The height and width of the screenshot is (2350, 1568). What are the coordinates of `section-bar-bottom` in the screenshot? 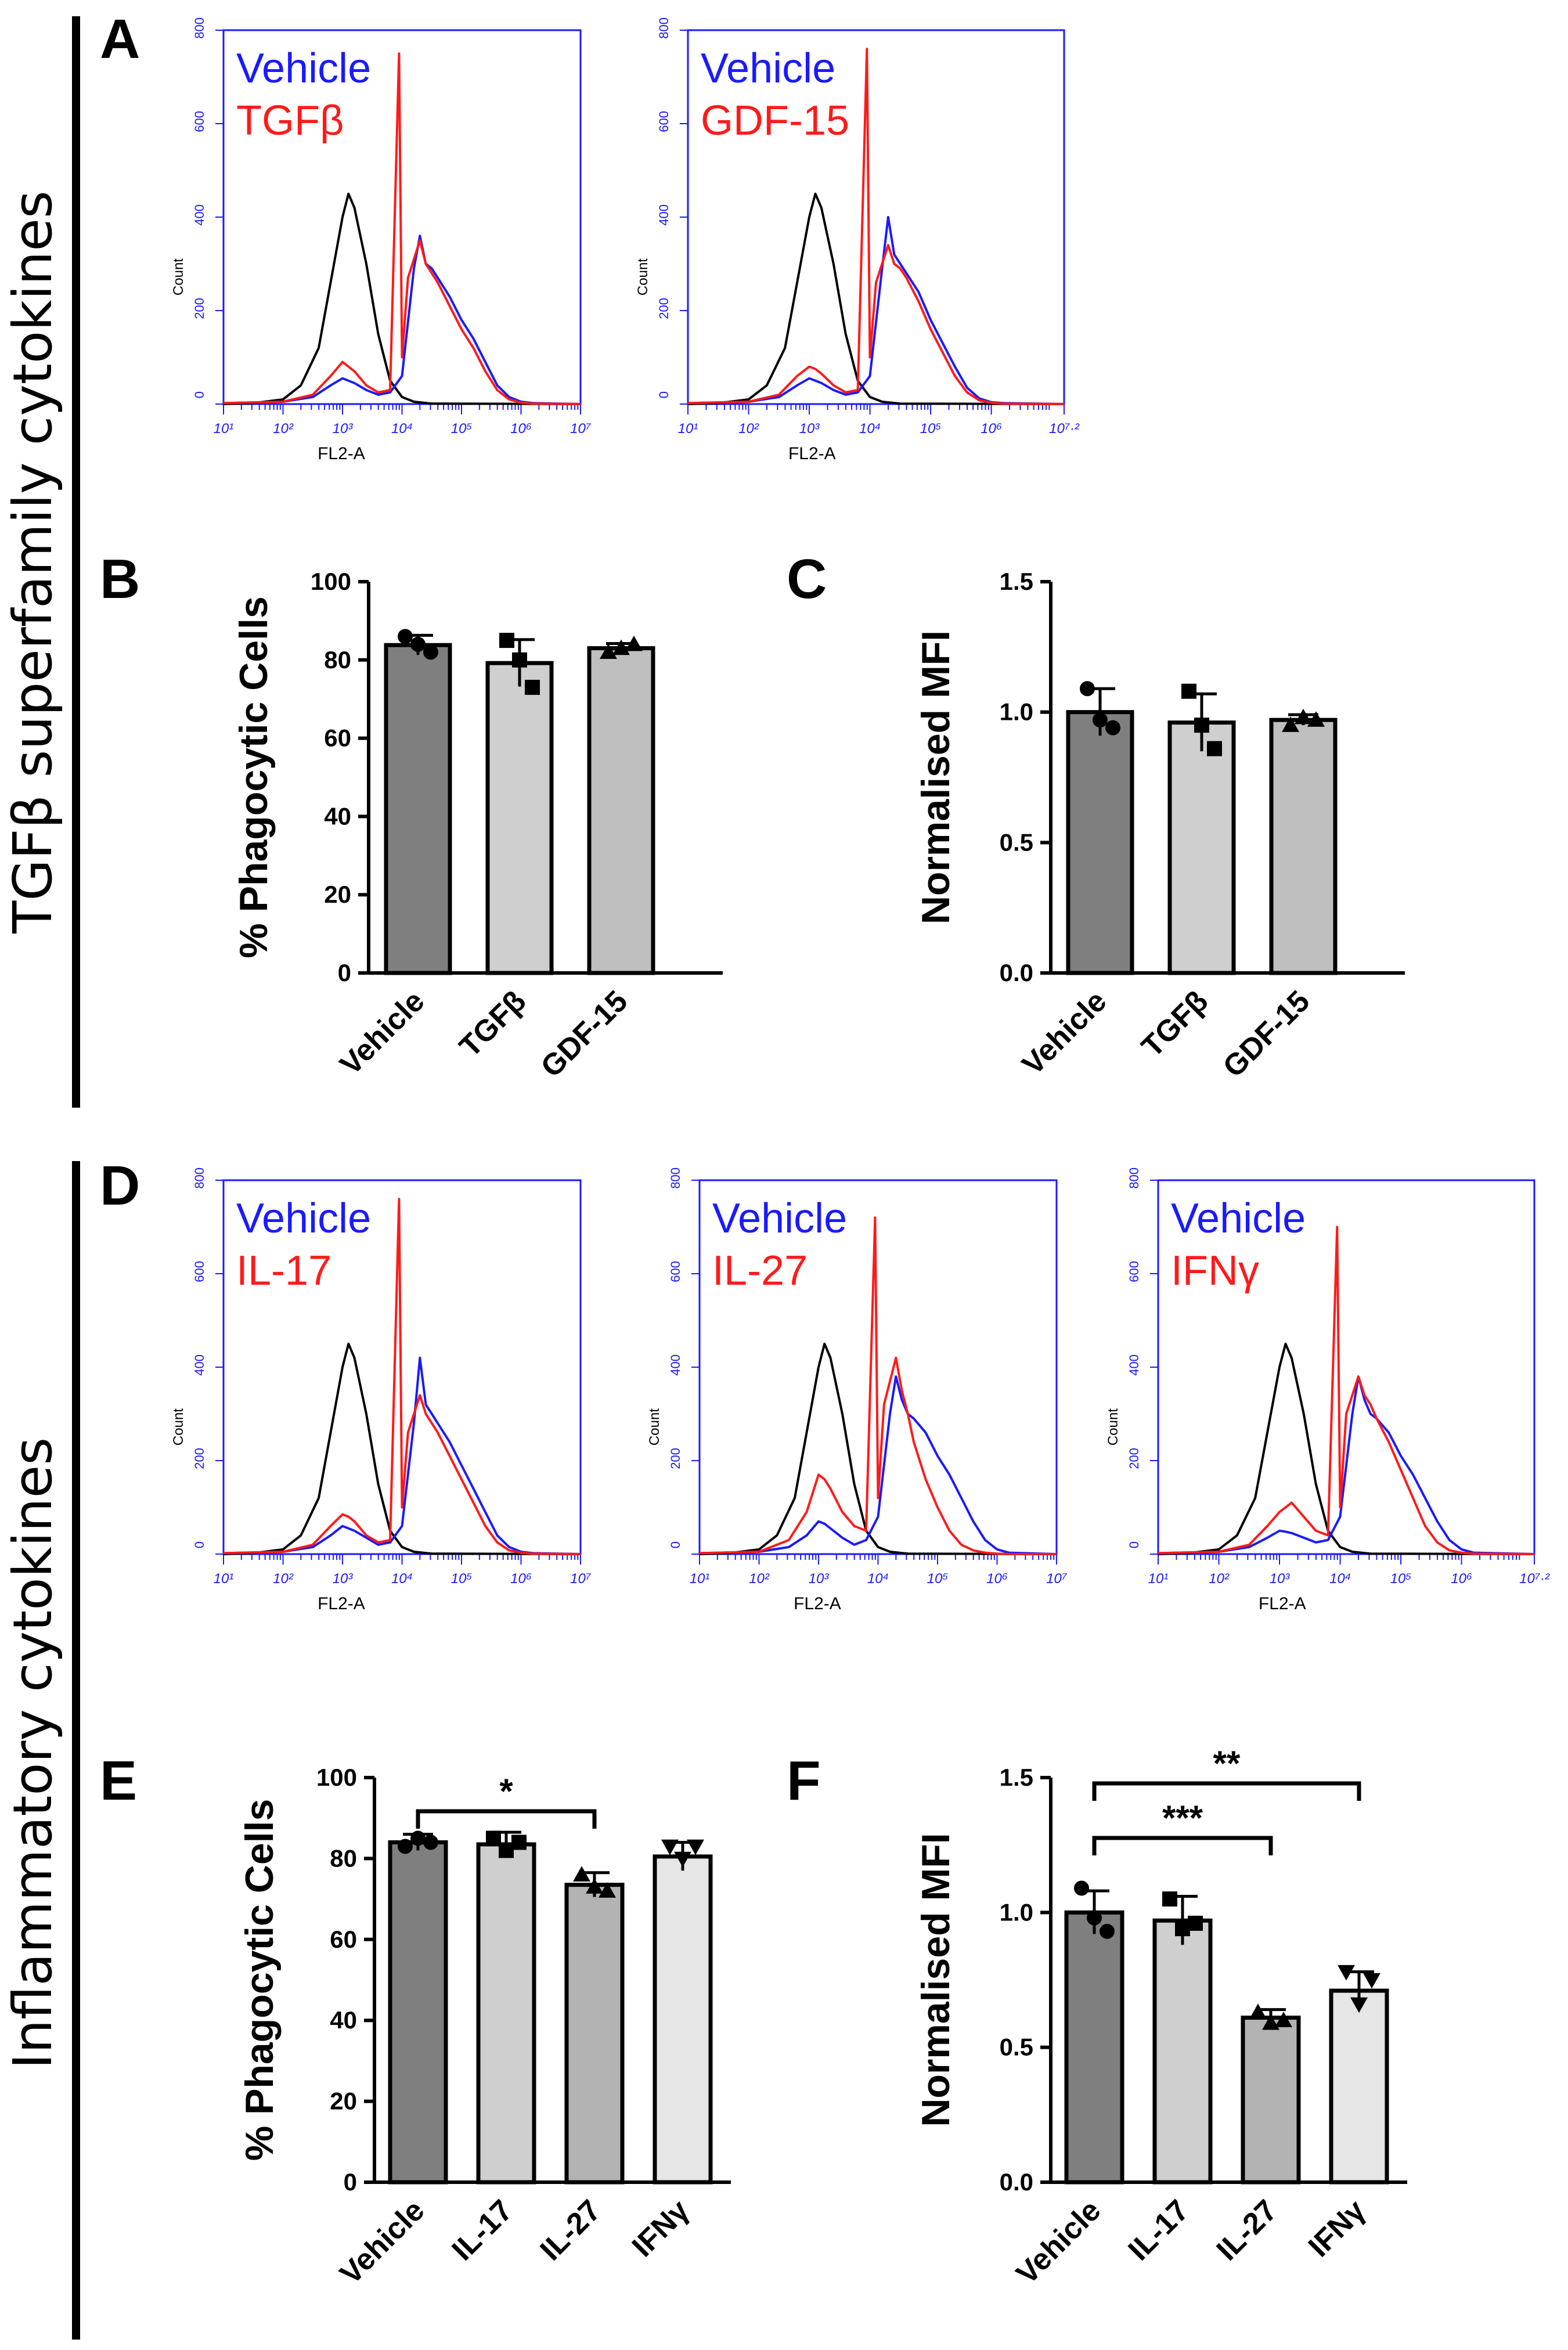 It's located at (76, 1751).